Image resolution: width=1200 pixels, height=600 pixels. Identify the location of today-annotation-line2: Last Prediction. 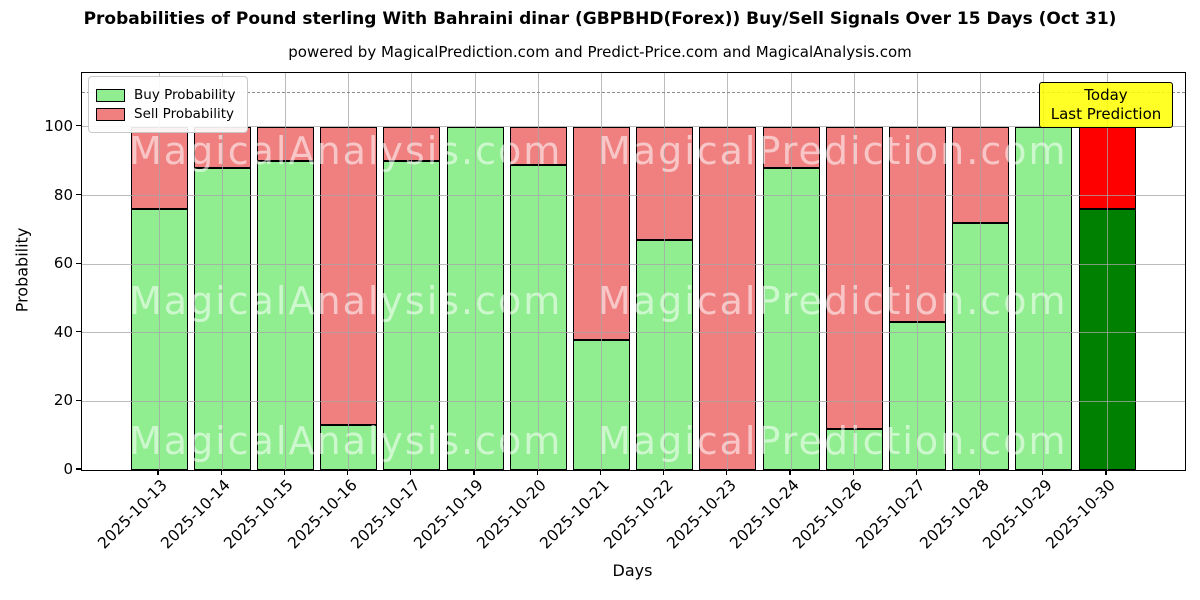
(1106, 114).